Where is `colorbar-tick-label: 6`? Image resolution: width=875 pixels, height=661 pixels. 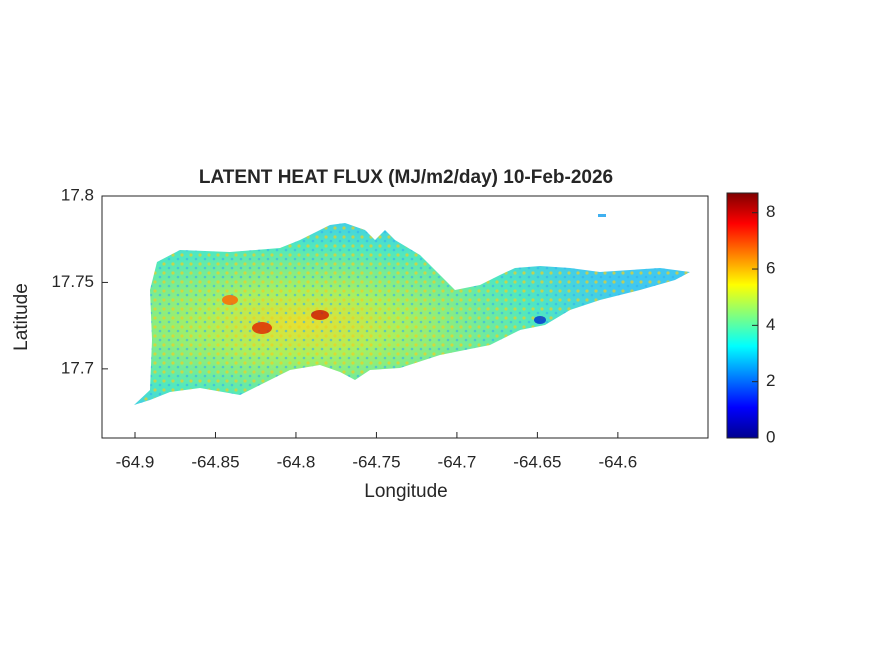
colorbar-tick-label: 6 is located at coordinates (770, 268).